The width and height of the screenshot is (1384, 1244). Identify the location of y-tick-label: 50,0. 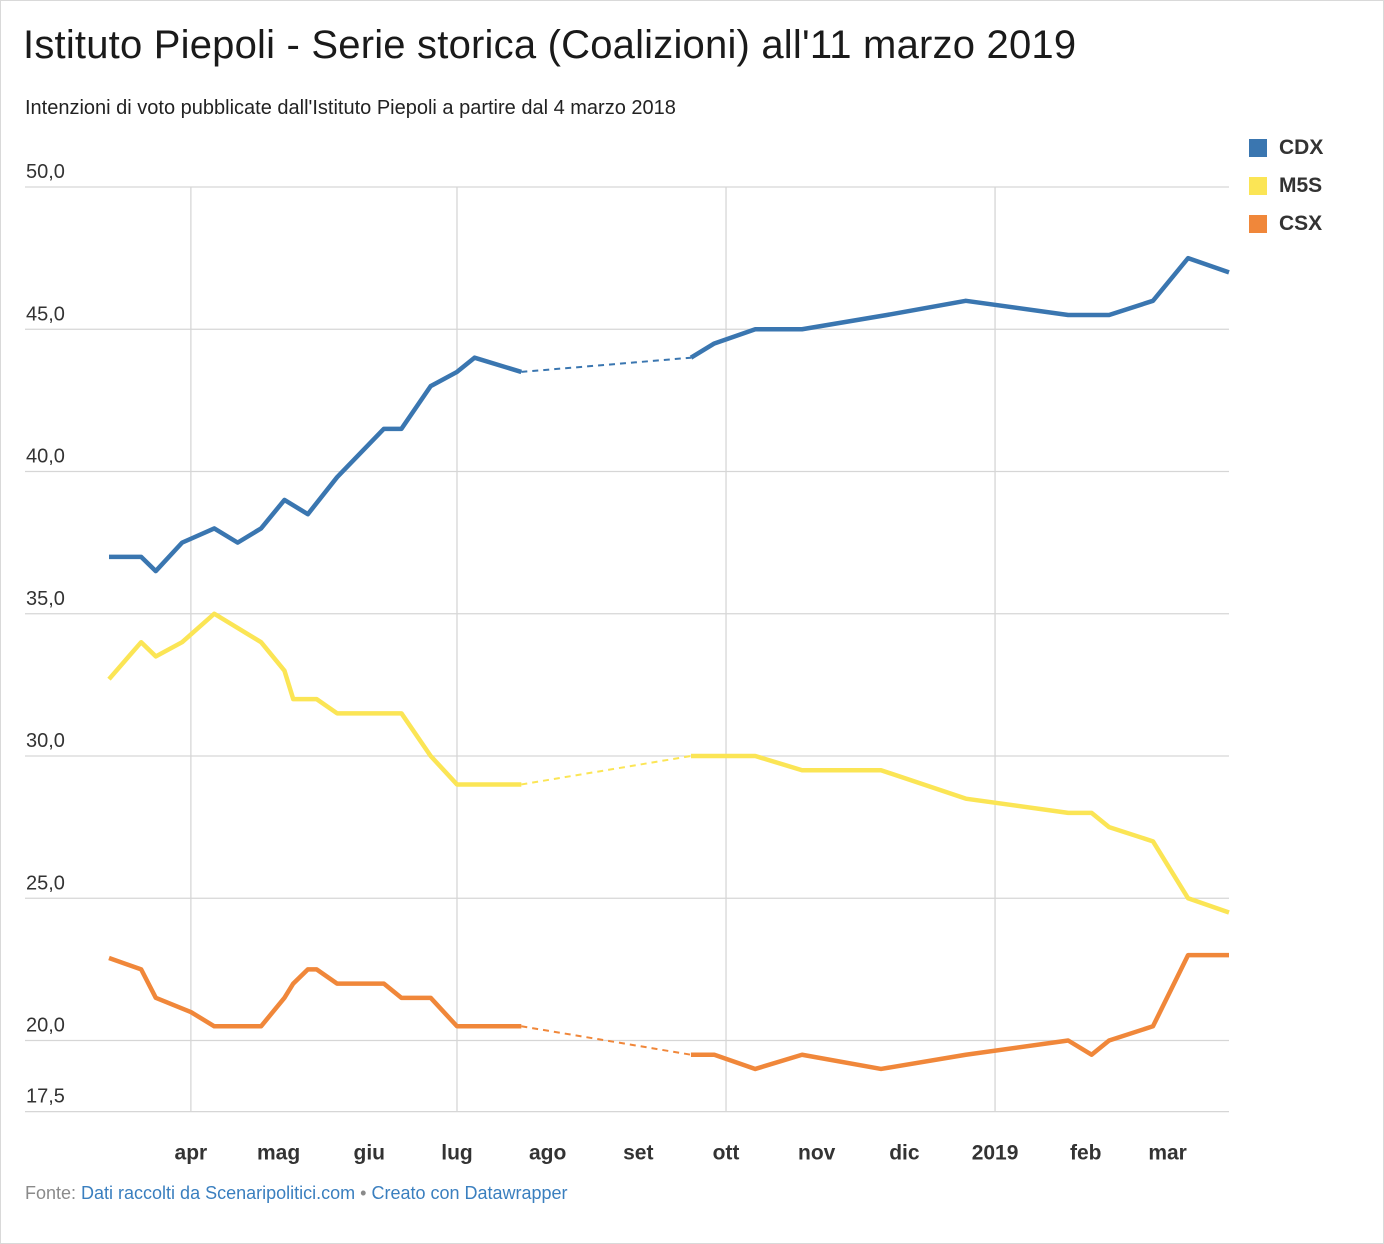
(45, 172).